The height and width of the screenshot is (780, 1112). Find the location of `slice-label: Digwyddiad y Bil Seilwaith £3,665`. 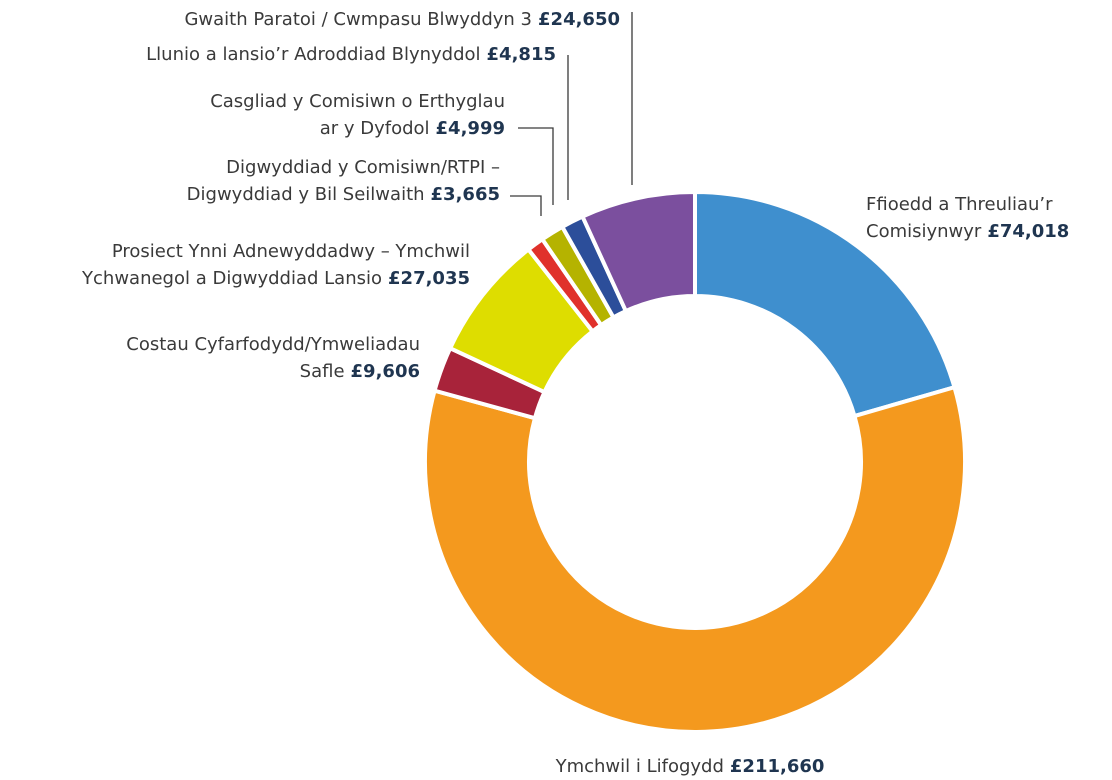

slice-label: Digwyddiad y Bil Seilwaith £3,665 is located at coordinates (343, 194).